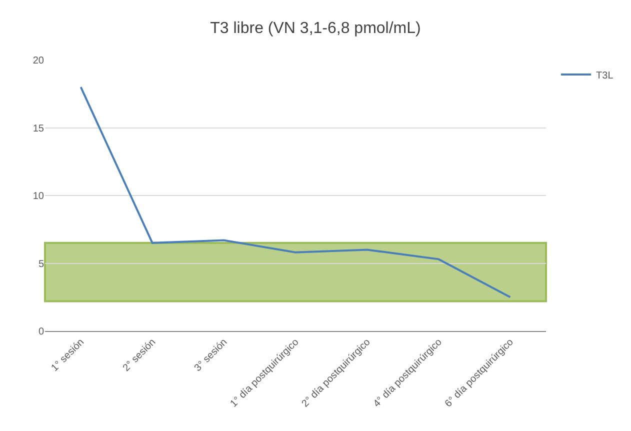 The width and height of the screenshot is (631, 431). I want to click on y-tick-label: 20, so click(38, 61).